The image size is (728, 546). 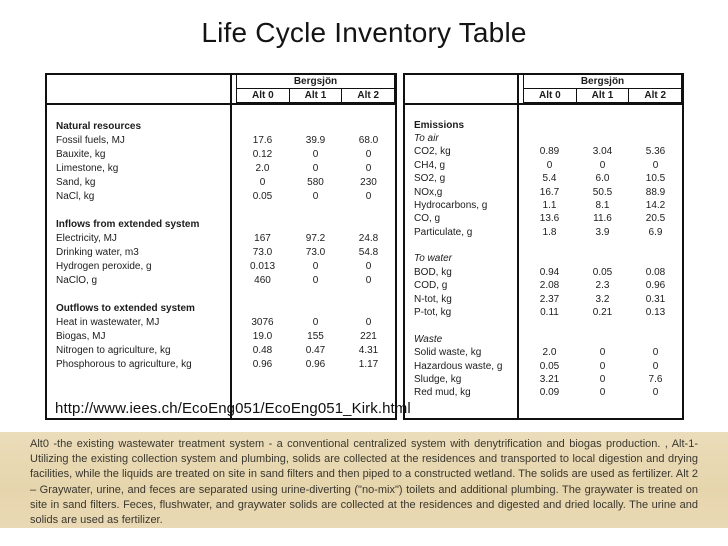 I want to click on value-cell: 1.1, so click(x=549, y=205).